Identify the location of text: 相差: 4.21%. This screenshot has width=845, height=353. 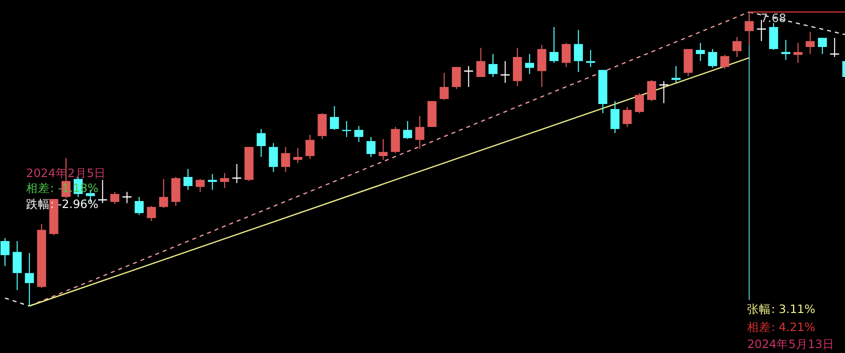
(781, 327).